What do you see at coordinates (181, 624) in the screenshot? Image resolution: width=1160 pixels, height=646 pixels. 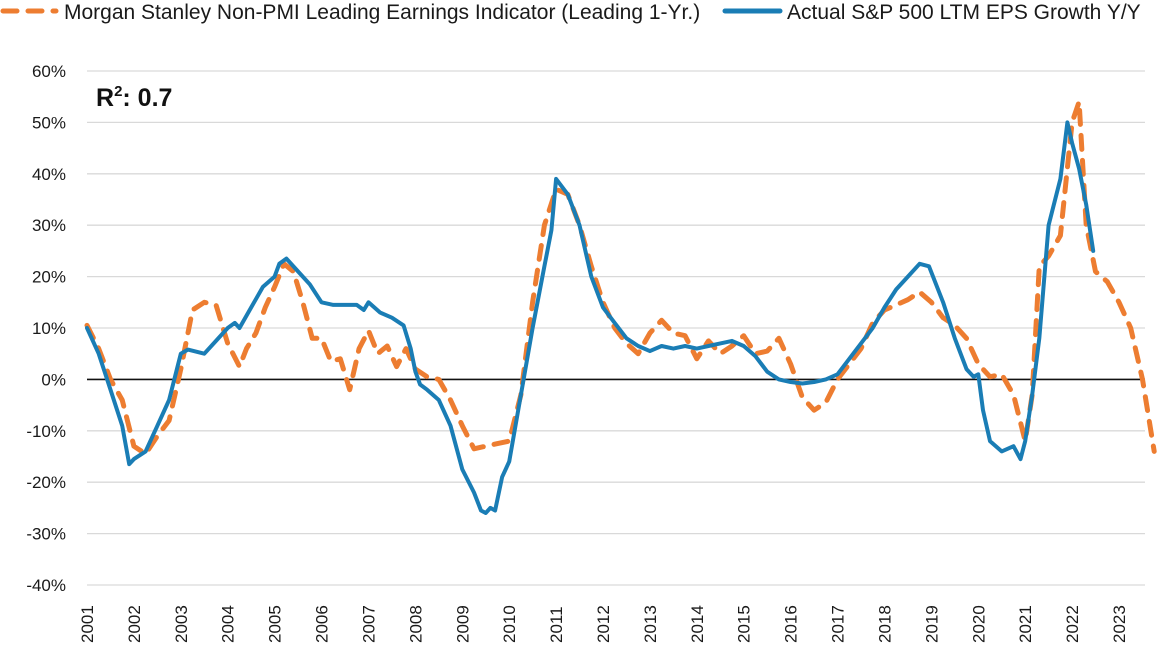 I see `x-tick-label: 2003` at bounding box center [181, 624].